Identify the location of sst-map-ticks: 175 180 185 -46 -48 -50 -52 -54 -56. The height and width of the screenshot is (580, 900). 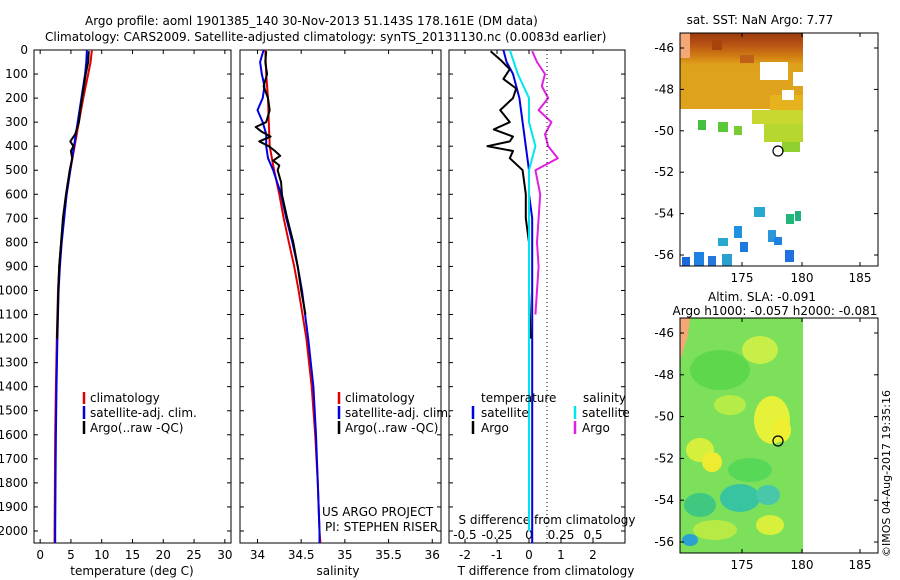
(766, 159).